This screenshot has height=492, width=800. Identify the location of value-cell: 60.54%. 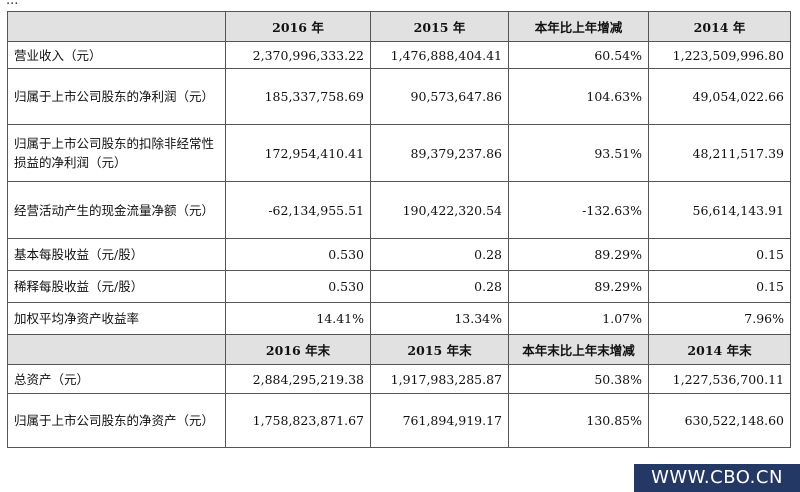
(578, 55).